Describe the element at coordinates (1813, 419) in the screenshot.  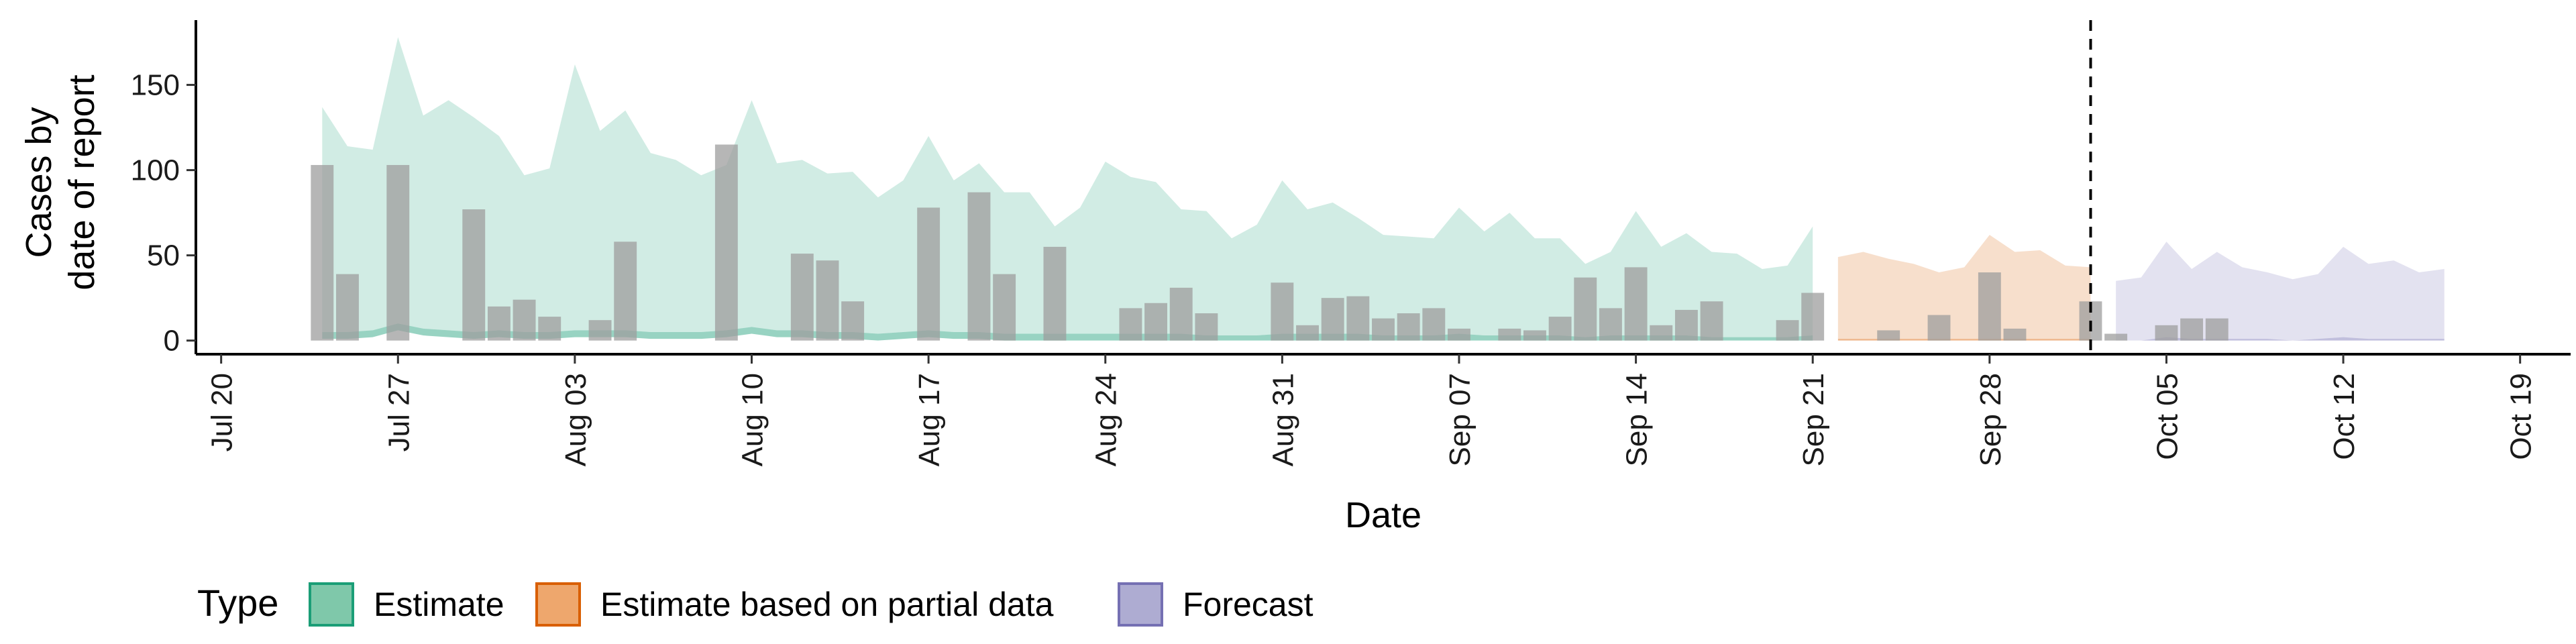
I see `x-tick-label: Sep 21` at that location.